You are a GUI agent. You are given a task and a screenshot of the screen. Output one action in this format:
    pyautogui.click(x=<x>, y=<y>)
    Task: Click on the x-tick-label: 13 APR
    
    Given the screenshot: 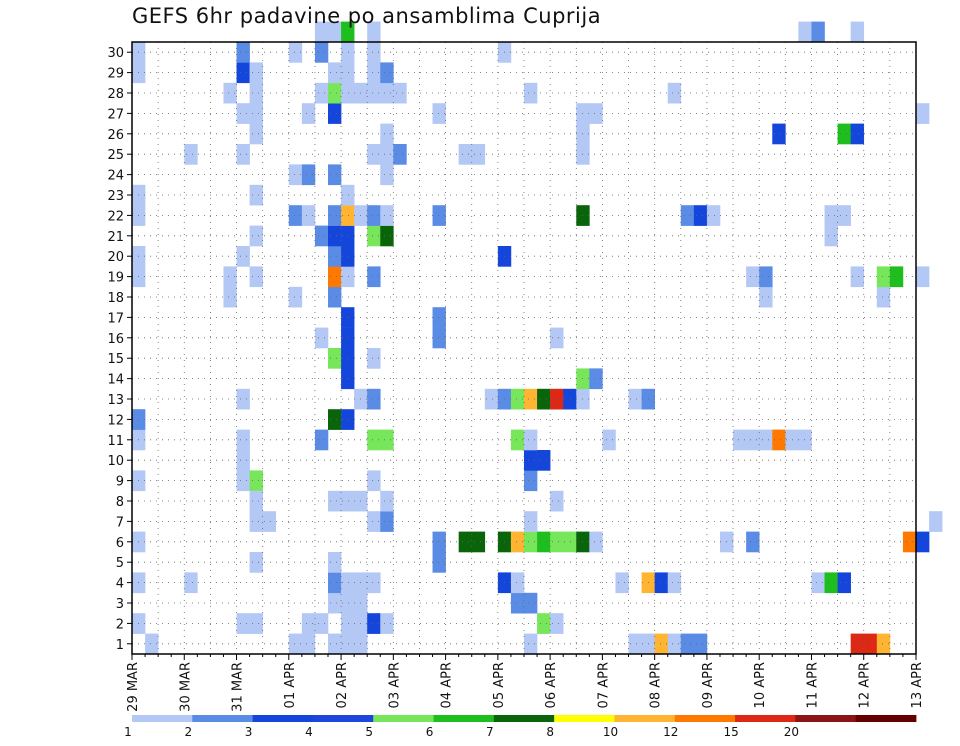 What is the action you would take?
    pyautogui.click(x=917, y=685)
    